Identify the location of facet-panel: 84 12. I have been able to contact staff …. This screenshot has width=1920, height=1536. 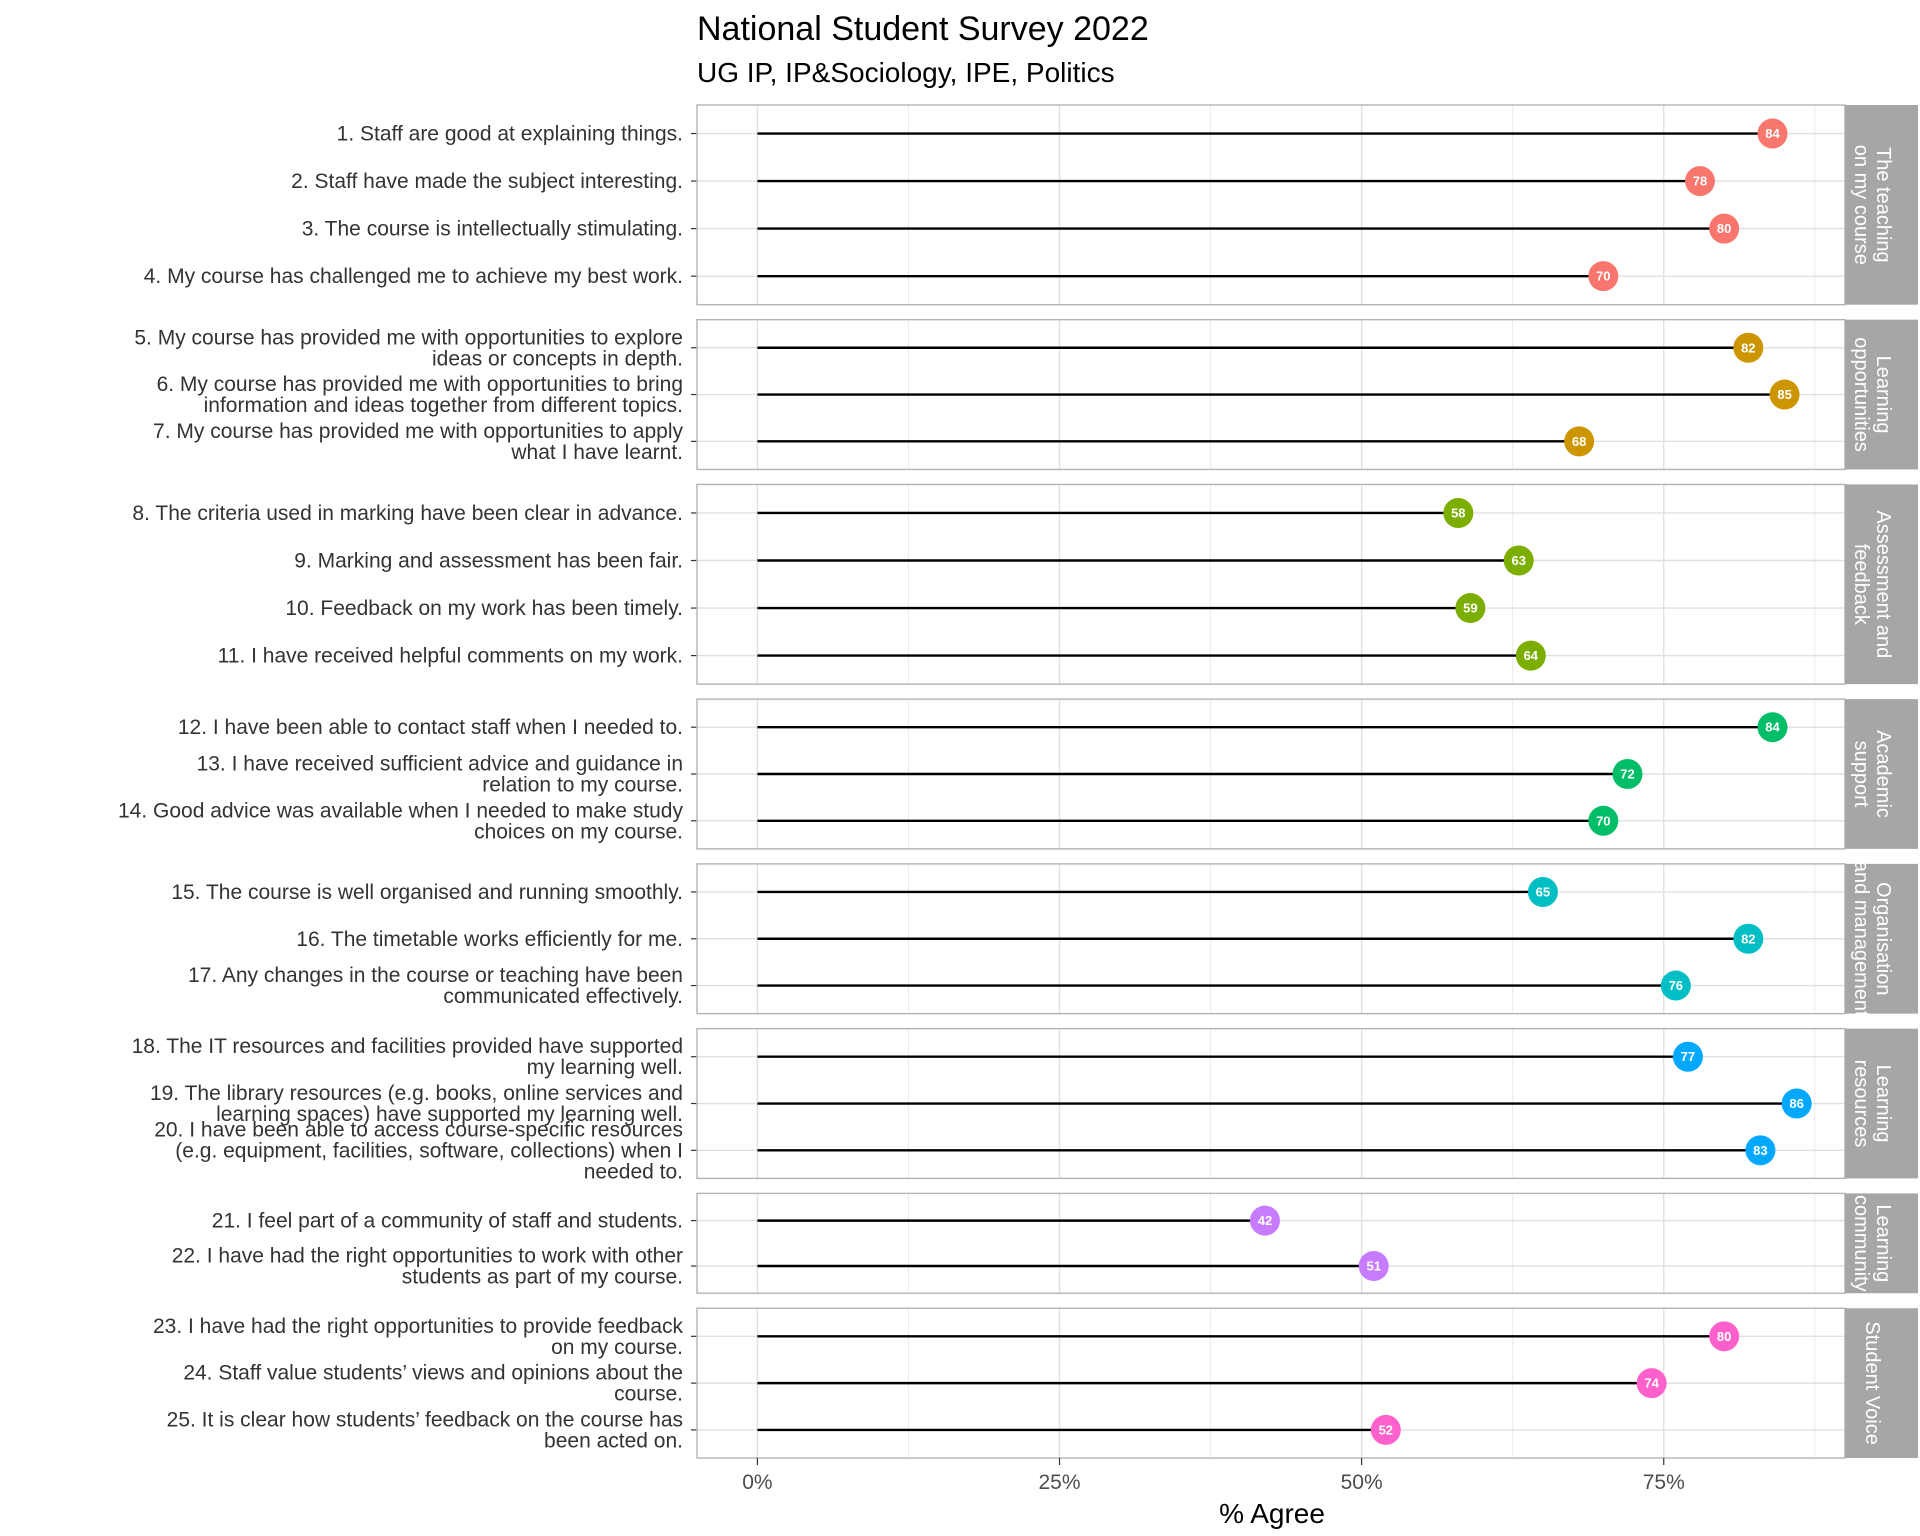
(1018, 774).